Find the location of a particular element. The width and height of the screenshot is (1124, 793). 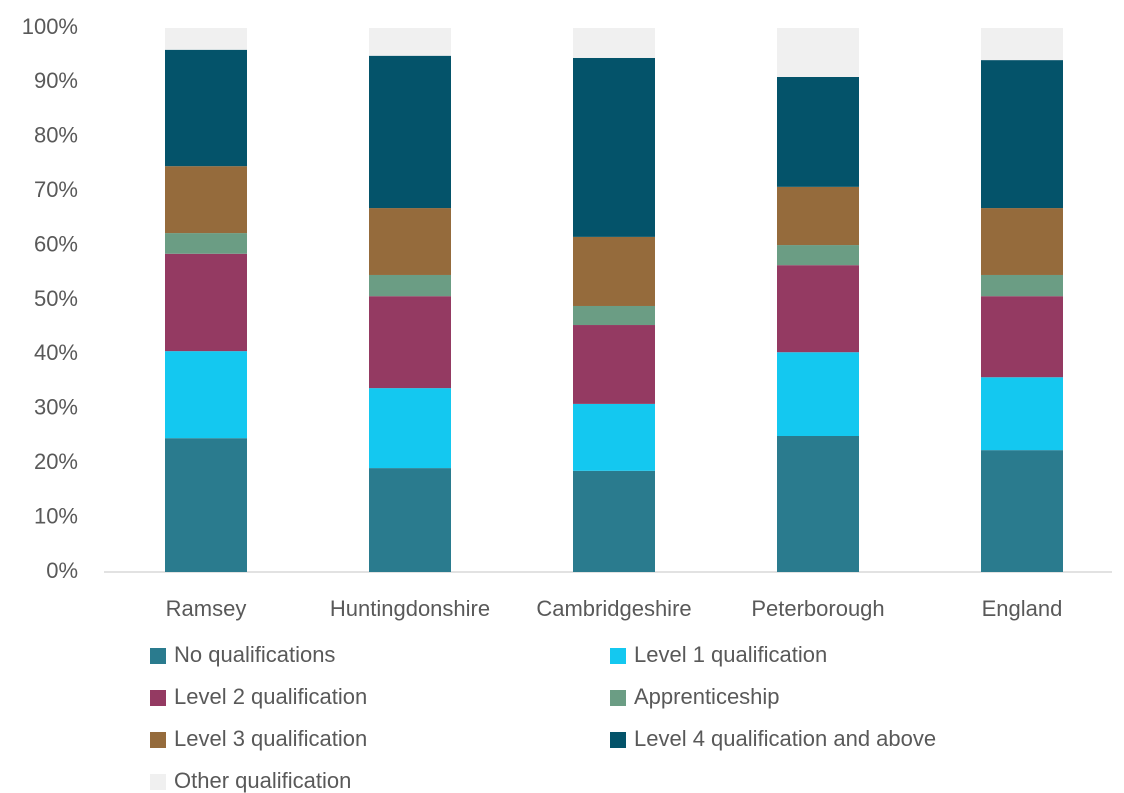

legend-label: Apprenticeship is located at coordinates (707, 696).